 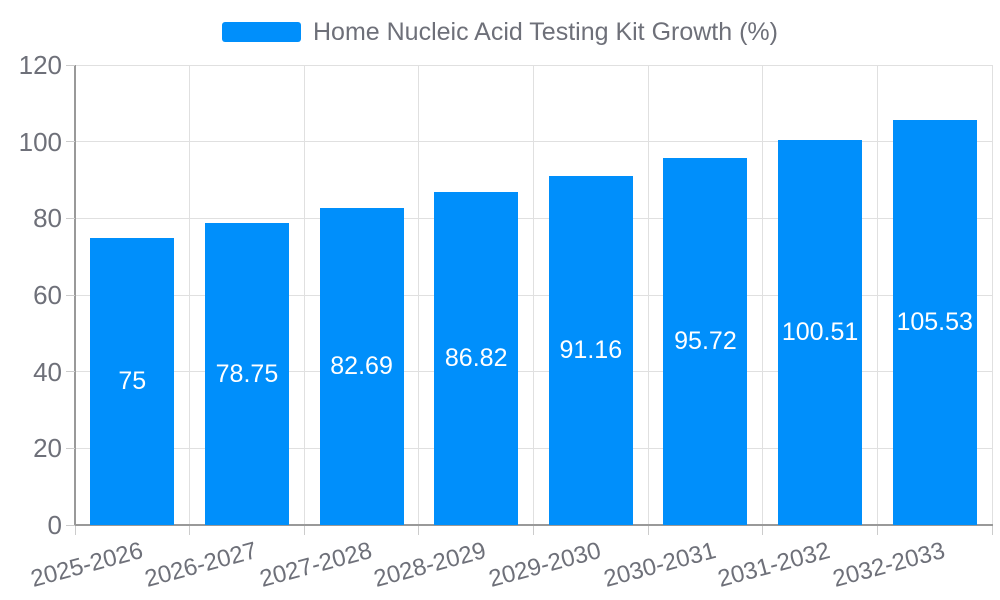 I want to click on x-axis-tick-label: 2026-2027, so click(x=201, y=565).